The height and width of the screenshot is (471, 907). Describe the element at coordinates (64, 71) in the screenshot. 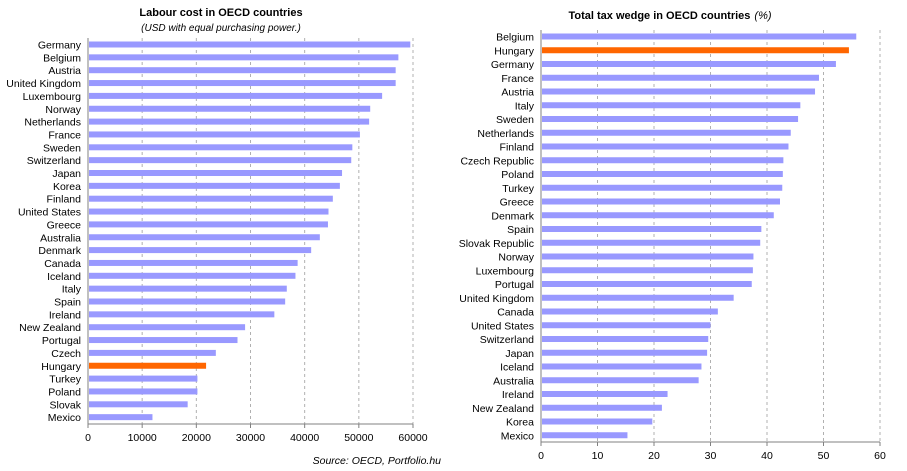

I see `left-category-label: Austria` at that location.